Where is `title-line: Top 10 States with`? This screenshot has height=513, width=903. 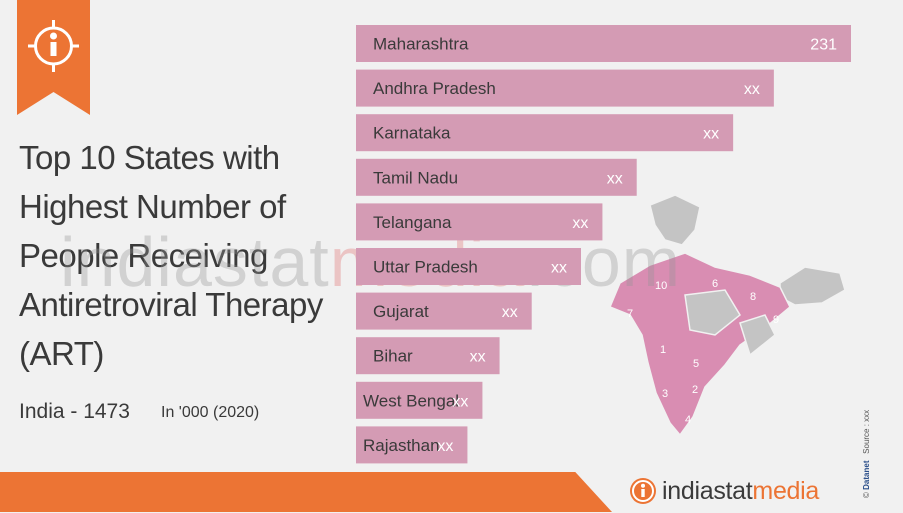 title-line: Top 10 States with is located at coordinates (149, 157).